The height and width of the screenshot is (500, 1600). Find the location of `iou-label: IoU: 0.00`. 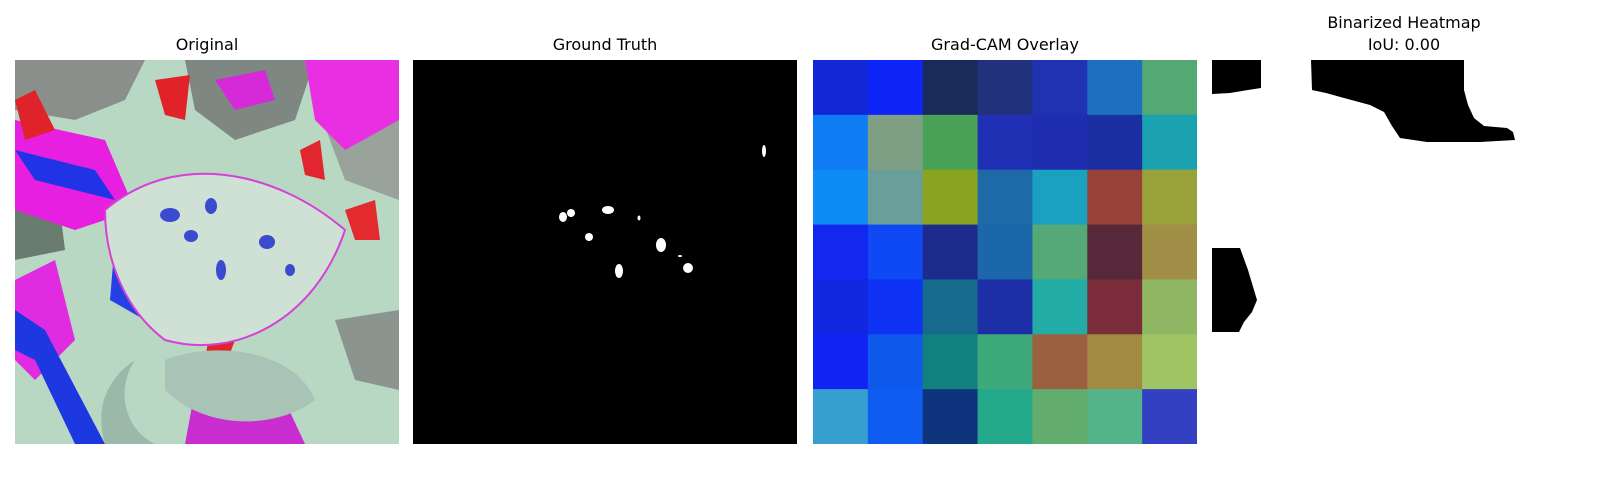

iou-label: IoU: 0.00 is located at coordinates (1404, 44).